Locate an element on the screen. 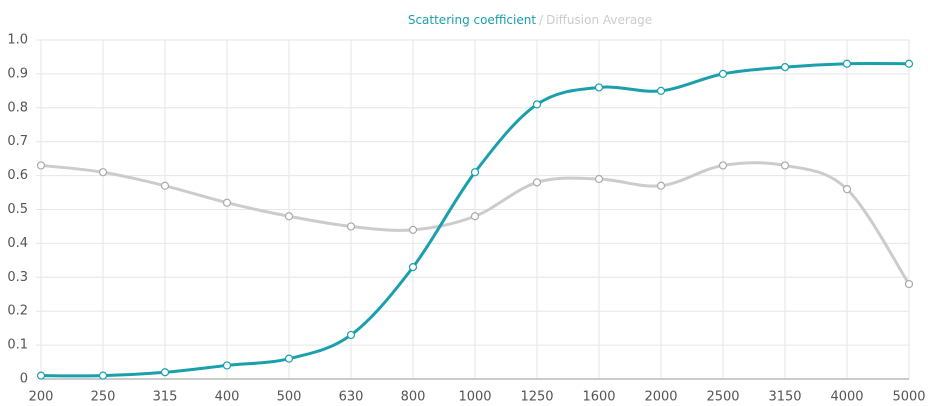  x-tick-label: 5000 is located at coordinates (908, 397).